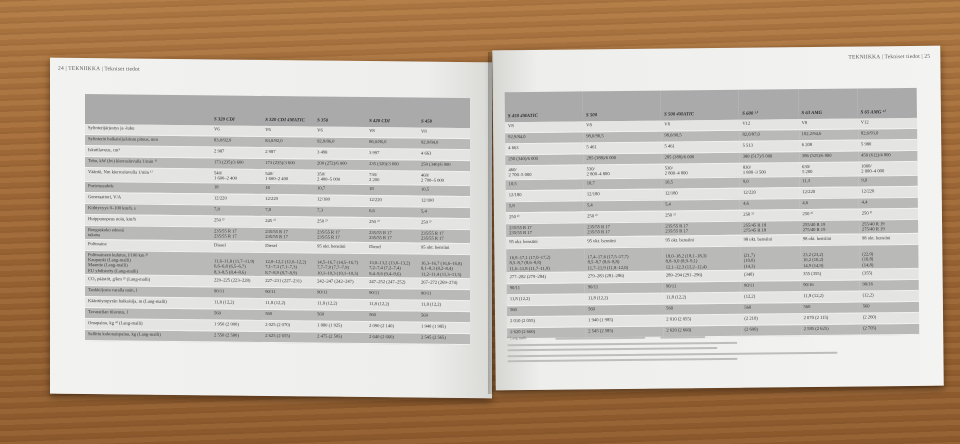 This screenshot has height=444, width=960. I want to click on table-cell: V12, so click(769, 125).